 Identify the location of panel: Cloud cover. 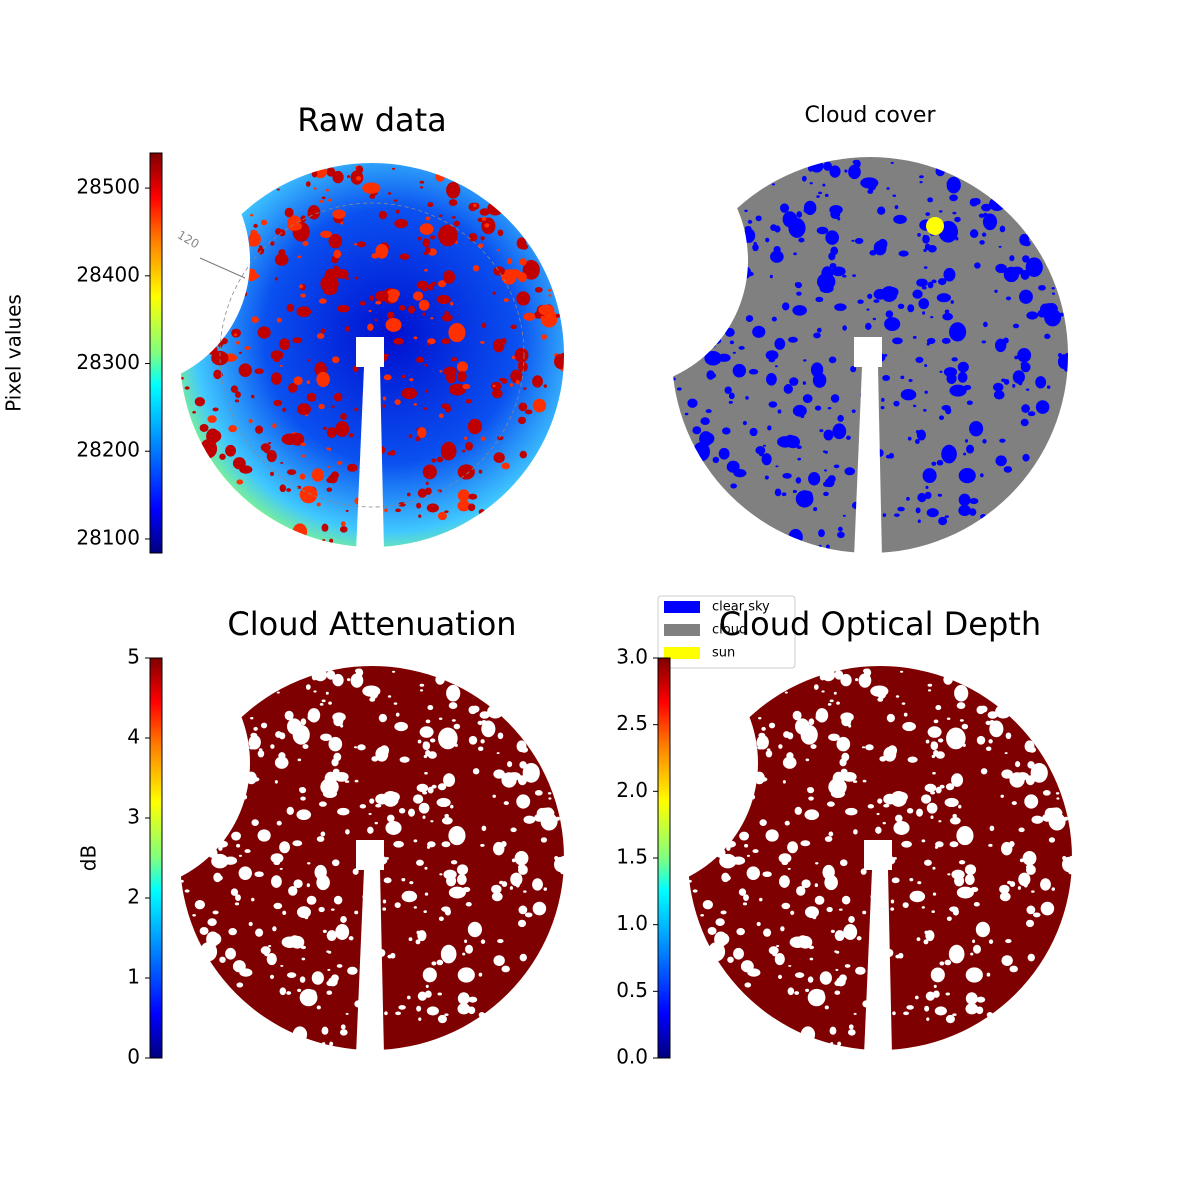
(870, 330).